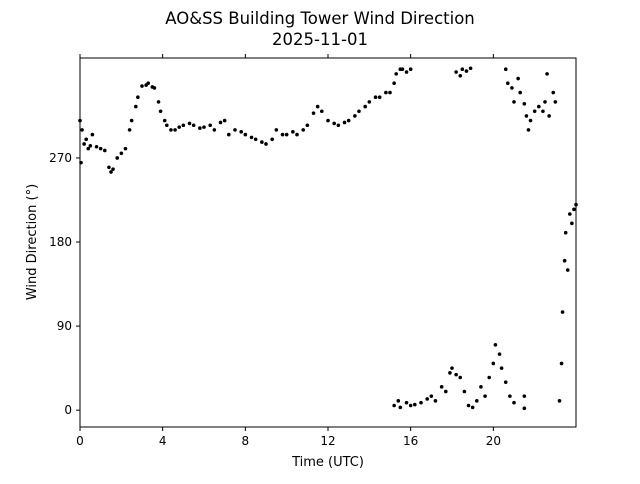 The width and height of the screenshot is (640, 484). I want to click on y-tick-label: 180, so click(60, 242).